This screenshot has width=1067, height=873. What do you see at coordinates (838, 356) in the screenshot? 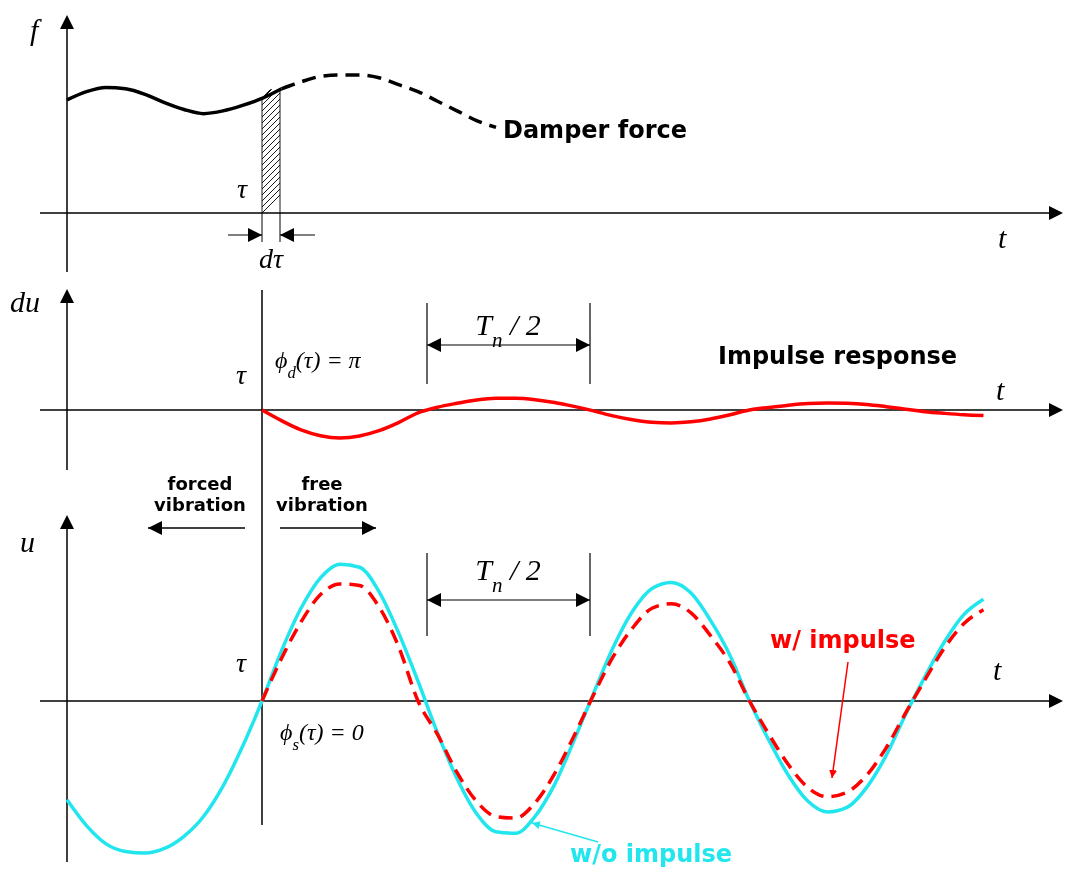
I see `text: Impulse response` at bounding box center [838, 356].